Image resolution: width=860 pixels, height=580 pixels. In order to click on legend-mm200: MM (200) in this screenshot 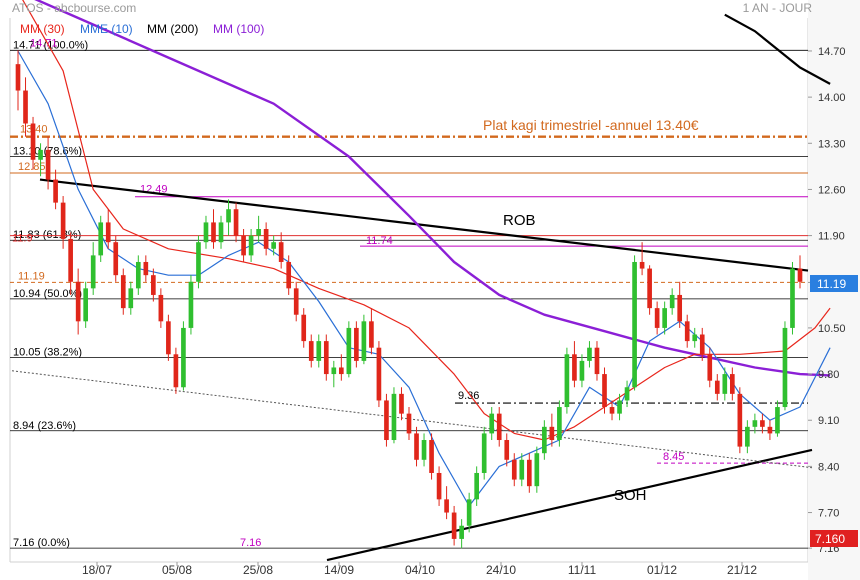, I will do `click(172, 29)`.